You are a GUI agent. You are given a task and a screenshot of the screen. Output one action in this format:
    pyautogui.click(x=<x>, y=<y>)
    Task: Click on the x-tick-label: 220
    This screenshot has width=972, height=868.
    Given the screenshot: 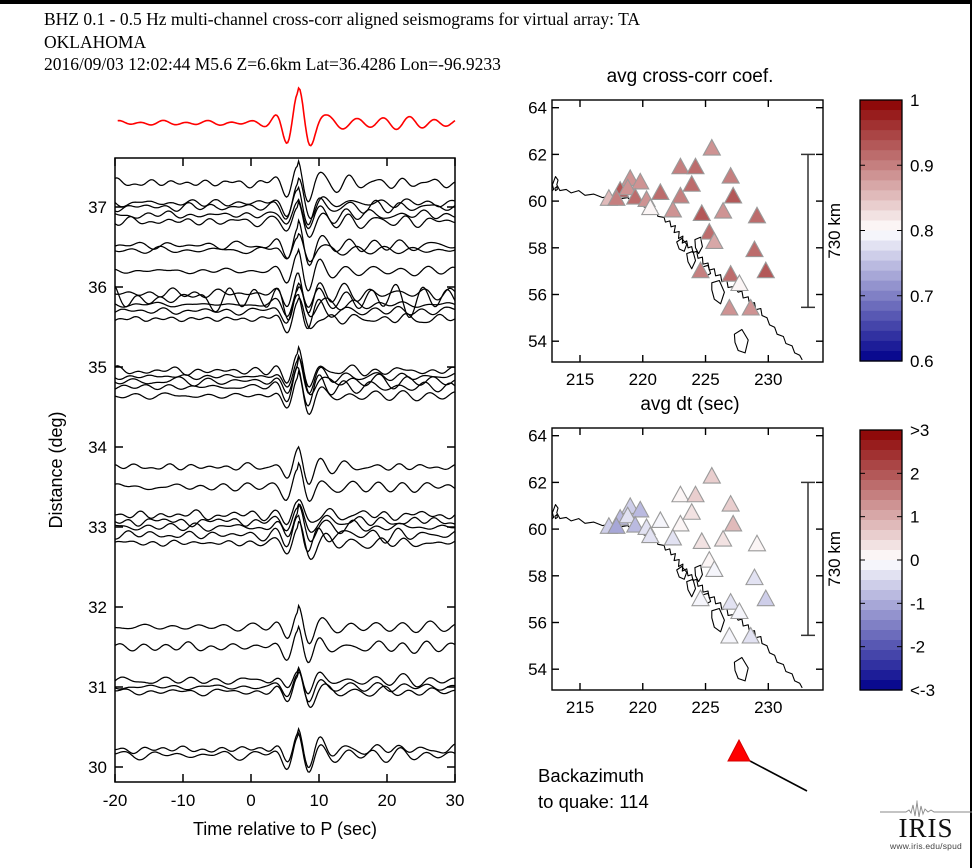 What is the action you would take?
    pyautogui.click(x=643, y=707)
    